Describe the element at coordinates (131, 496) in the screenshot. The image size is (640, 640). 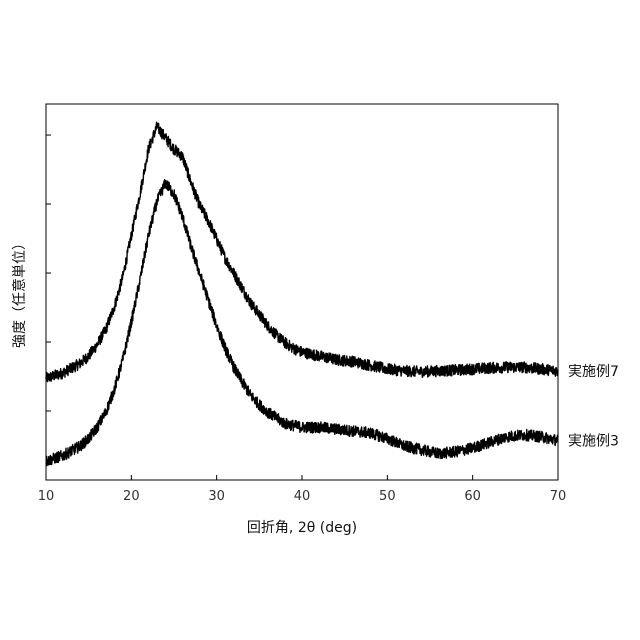
I see `x-tick-label: 20` at that location.